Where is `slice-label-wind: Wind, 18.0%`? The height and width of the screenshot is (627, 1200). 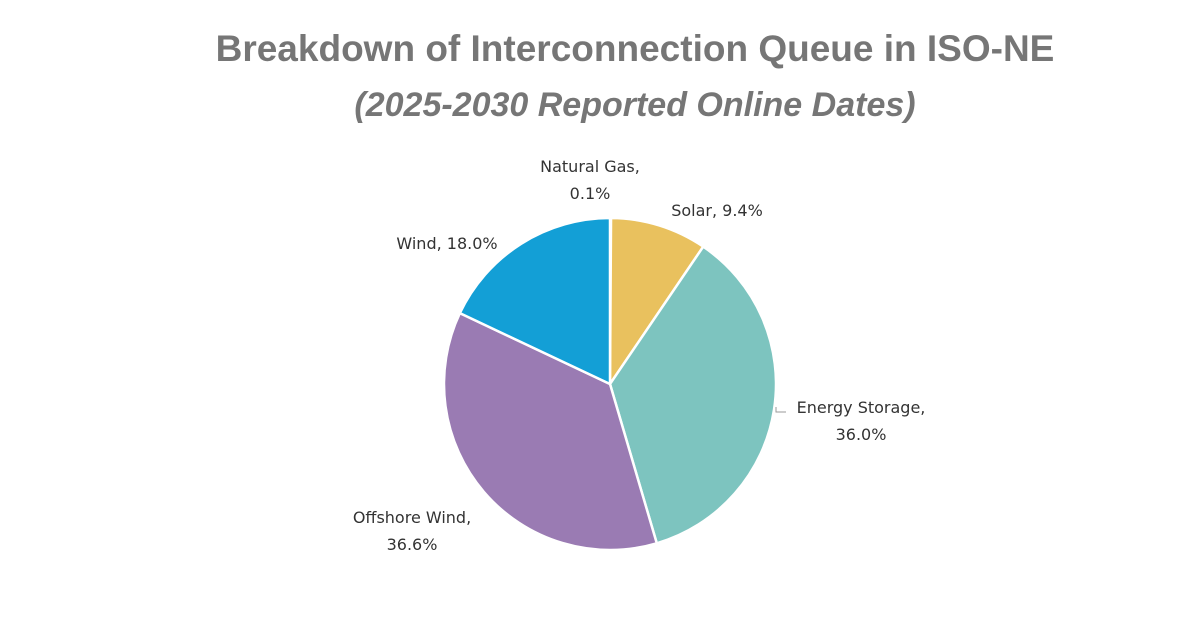
slice-label-wind: Wind, 18.0% is located at coordinates (446, 243).